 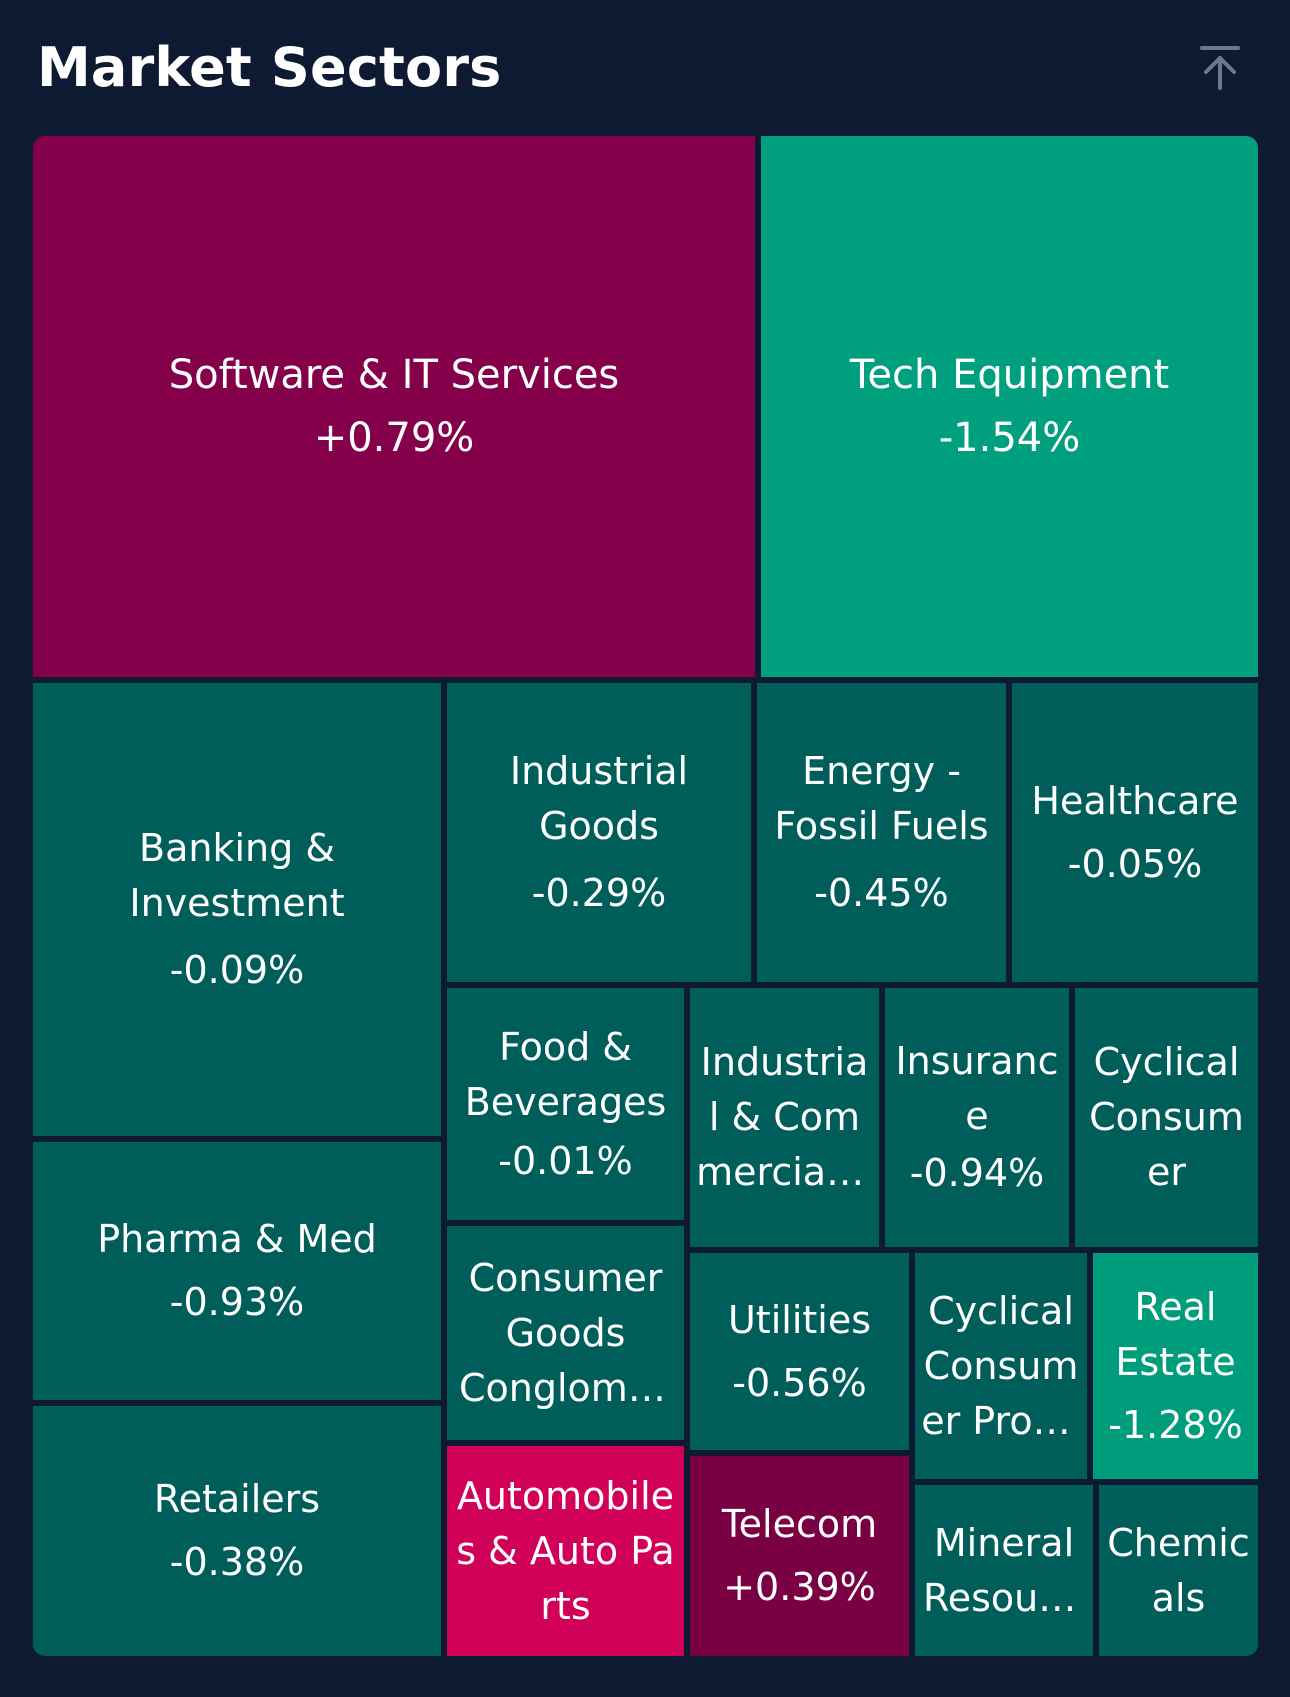 What do you see at coordinates (799, 1382) in the screenshot?
I see `tile-change: -0.56%` at bounding box center [799, 1382].